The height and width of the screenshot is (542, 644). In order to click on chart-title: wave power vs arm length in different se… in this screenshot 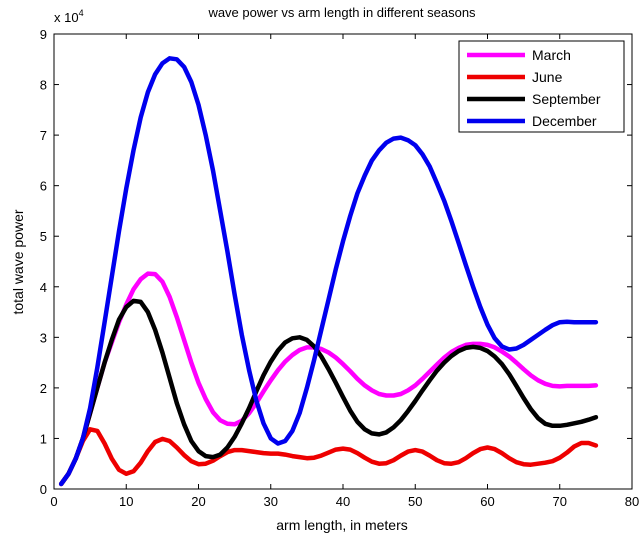, I will do `click(341, 12)`.